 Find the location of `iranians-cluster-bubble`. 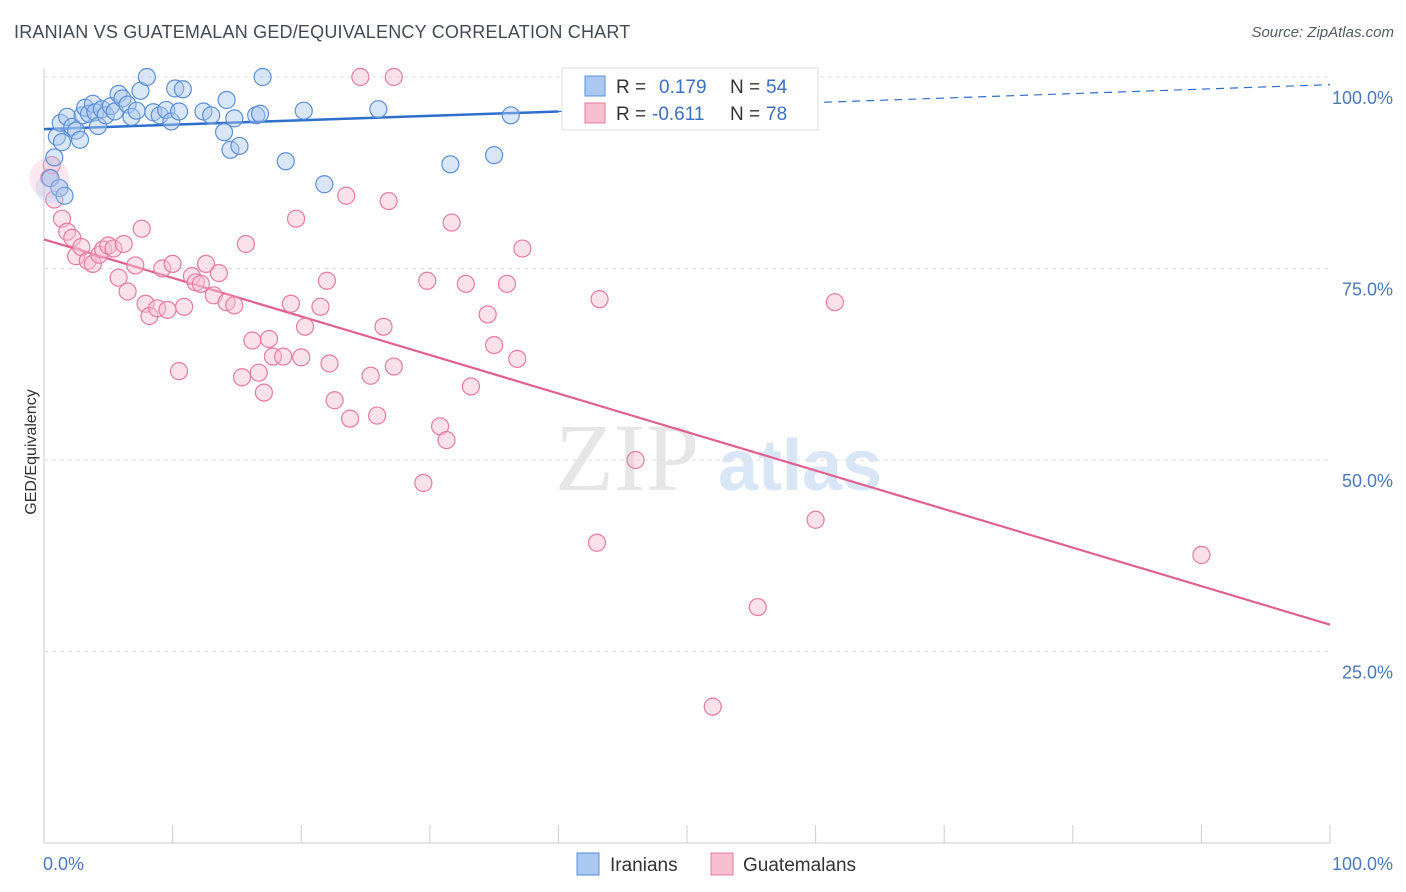

iranians-cluster-bubble is located at coordinates (50, 188).